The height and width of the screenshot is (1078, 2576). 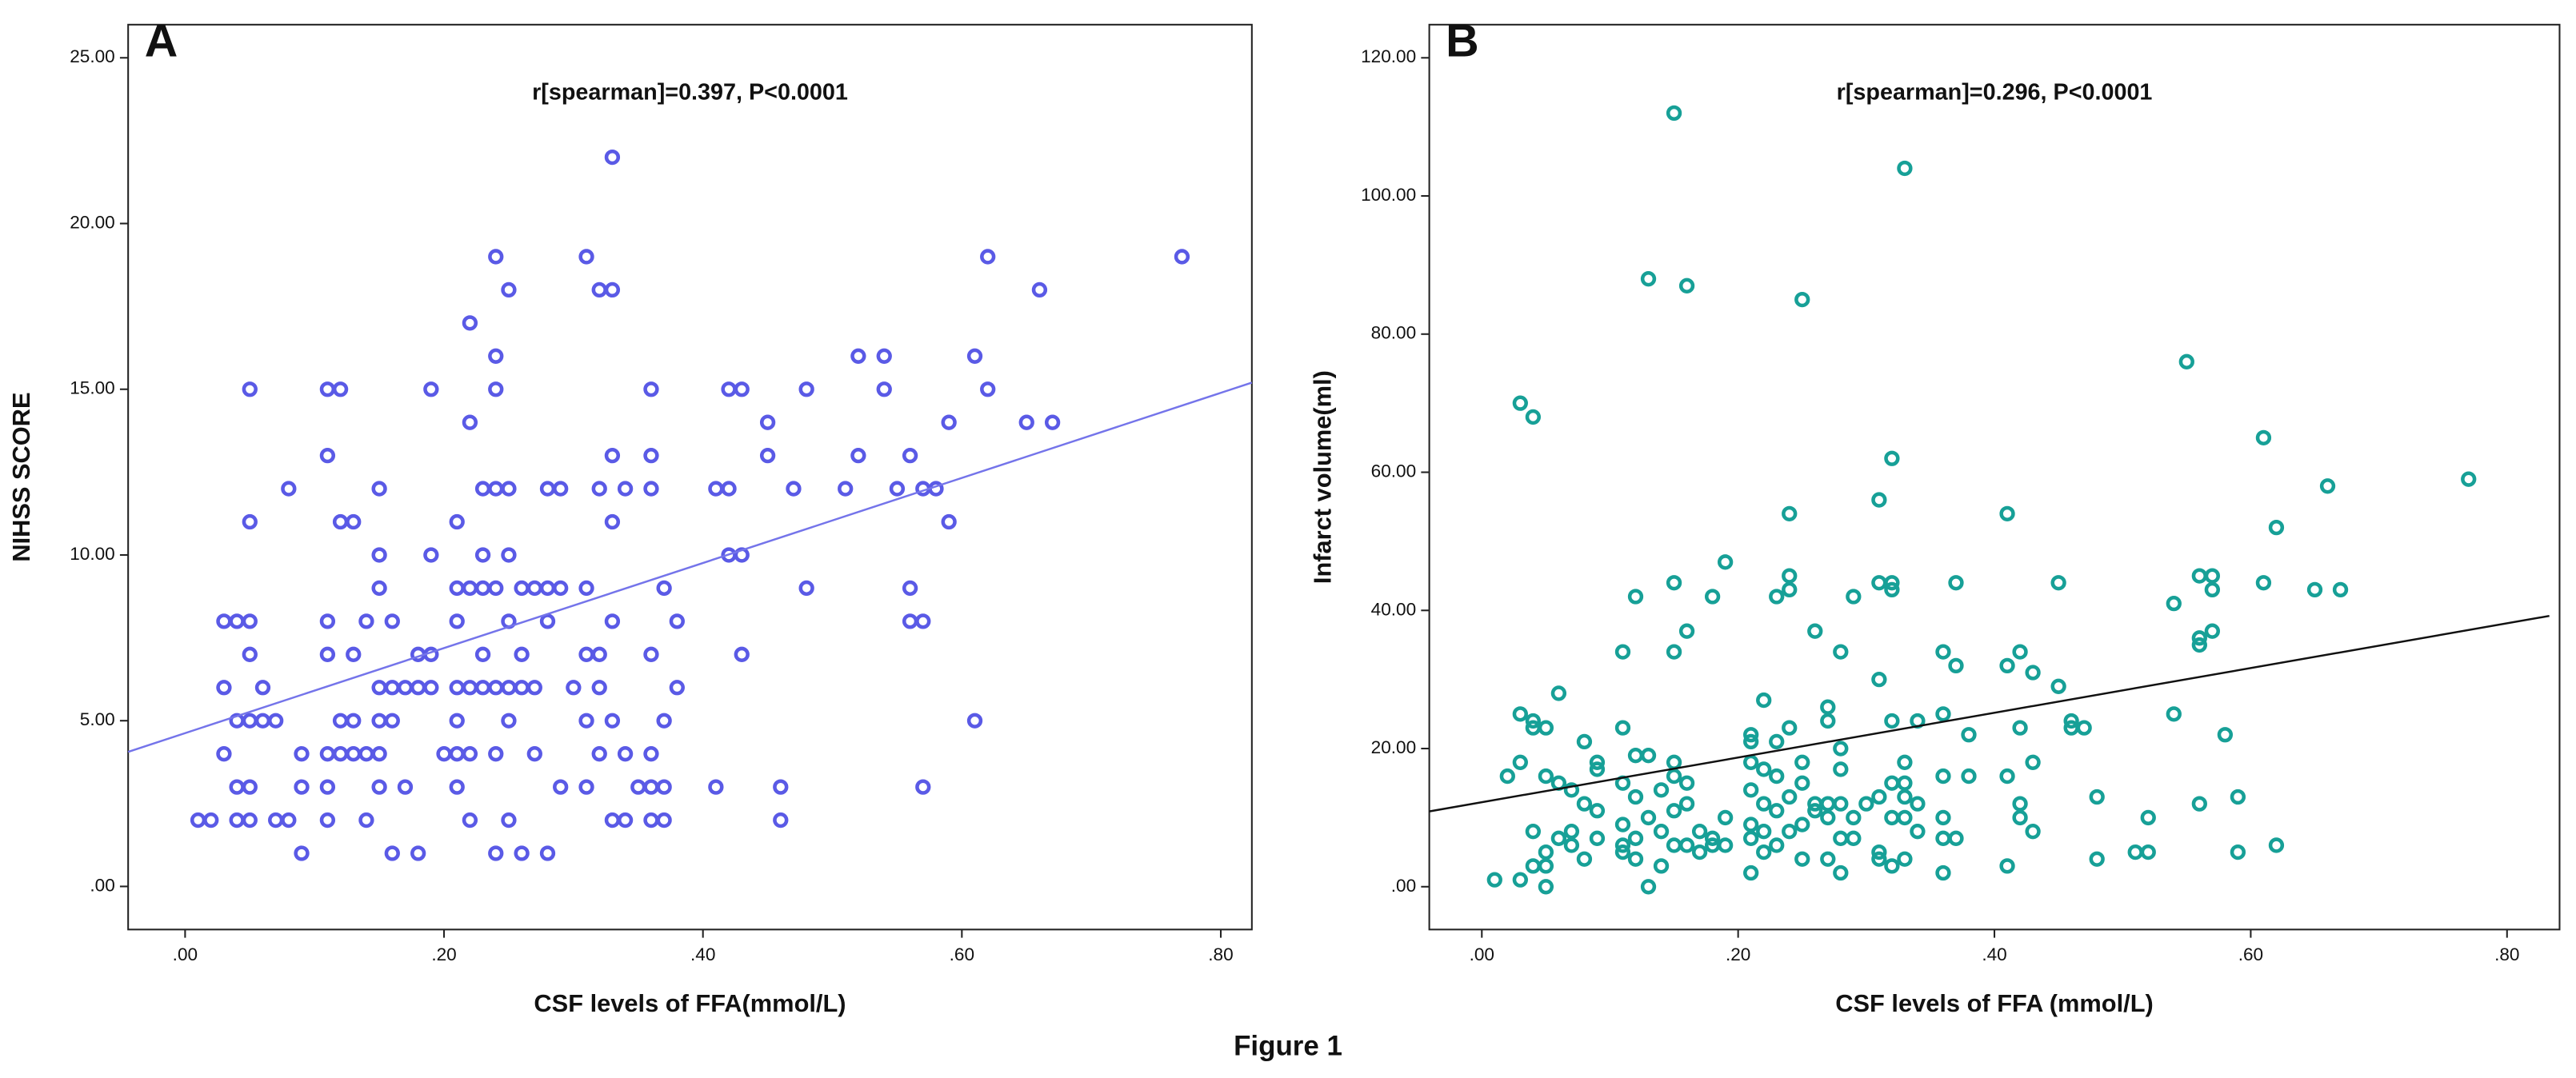 What do you see at coordinates (2506, 954) in the screenshot?
I see `x-tick-label: .80` at bounding box center [2506, 954].